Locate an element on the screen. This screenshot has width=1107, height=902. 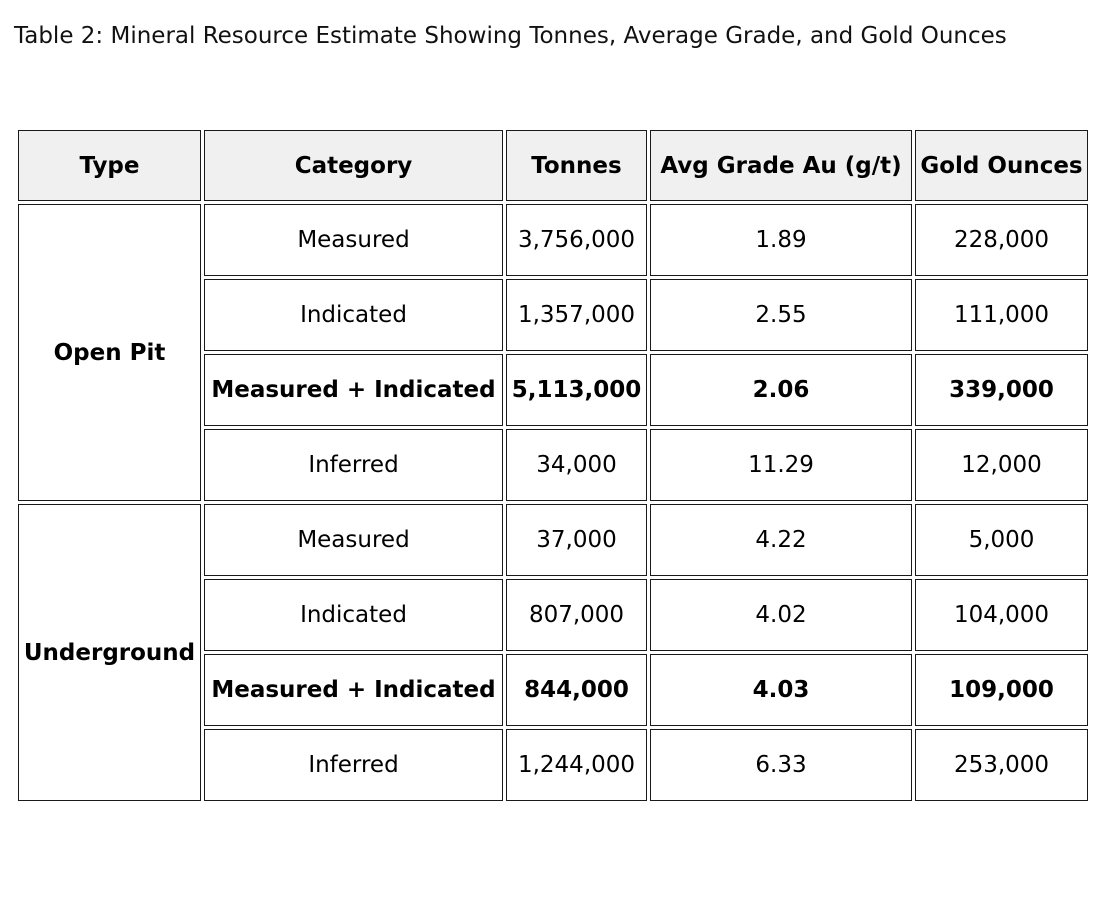
cell-gold-ounces: 253,000 is located at coordinates (1001, 765).